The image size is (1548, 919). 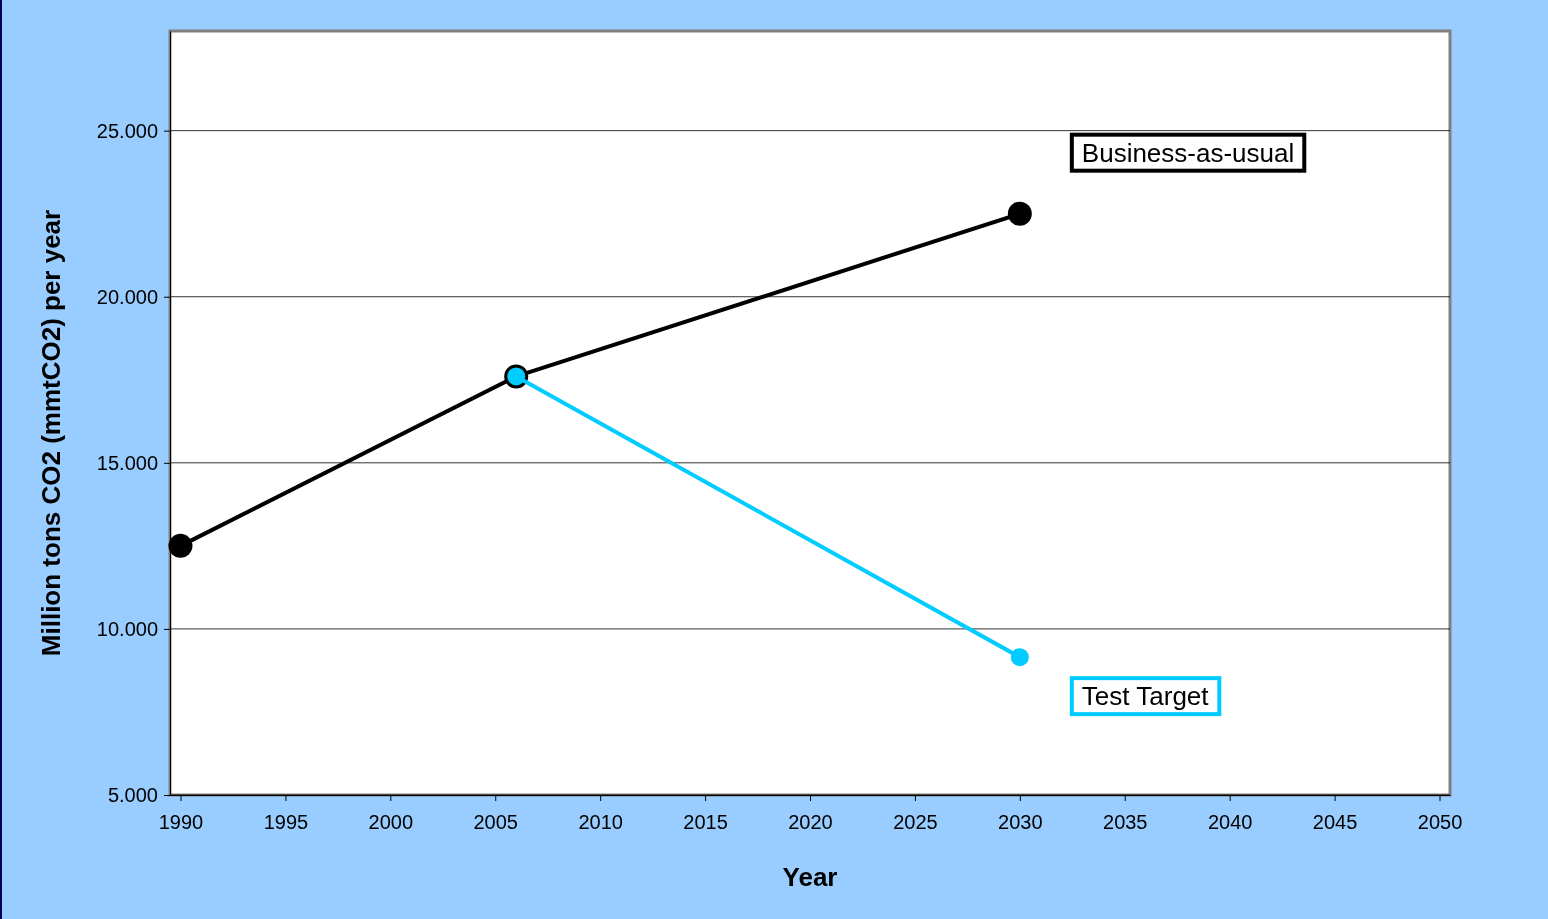 I want to click on y-tick-label: 15.000, so click(x=127, y=462).